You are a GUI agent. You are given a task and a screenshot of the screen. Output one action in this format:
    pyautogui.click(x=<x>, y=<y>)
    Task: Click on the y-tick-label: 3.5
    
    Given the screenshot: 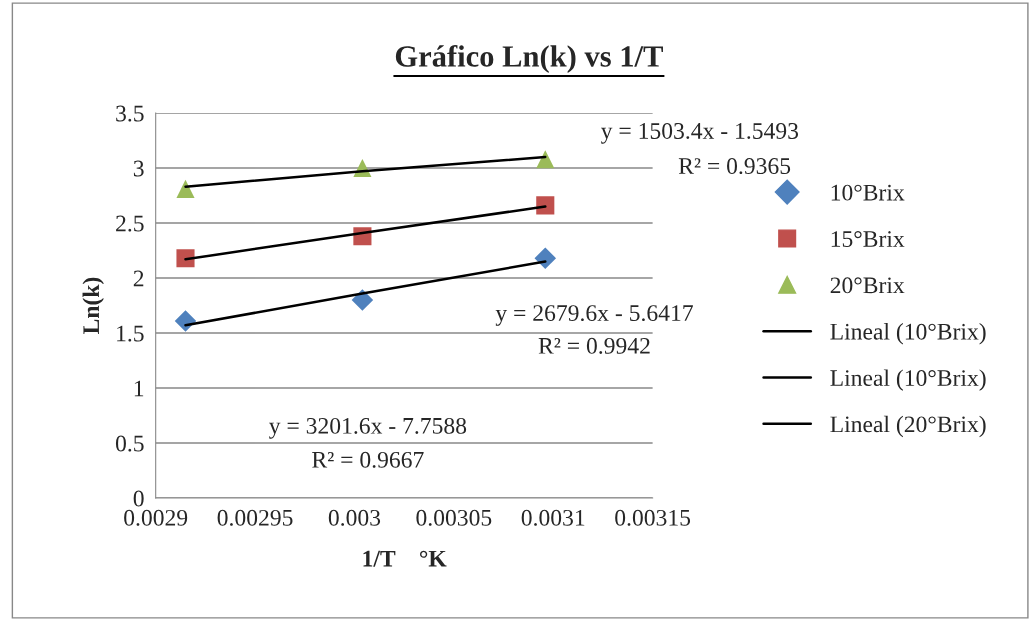 What is the action you would take?
    pyautogui.click(x=130, y=113)
    